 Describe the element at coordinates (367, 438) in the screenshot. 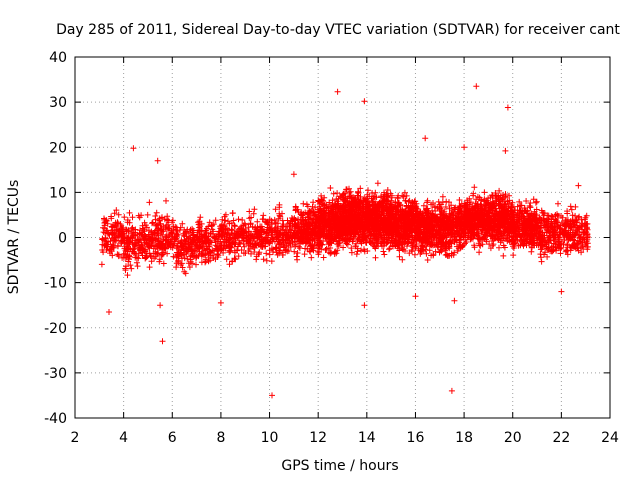

I see `x-tick-label: 14` at that location.